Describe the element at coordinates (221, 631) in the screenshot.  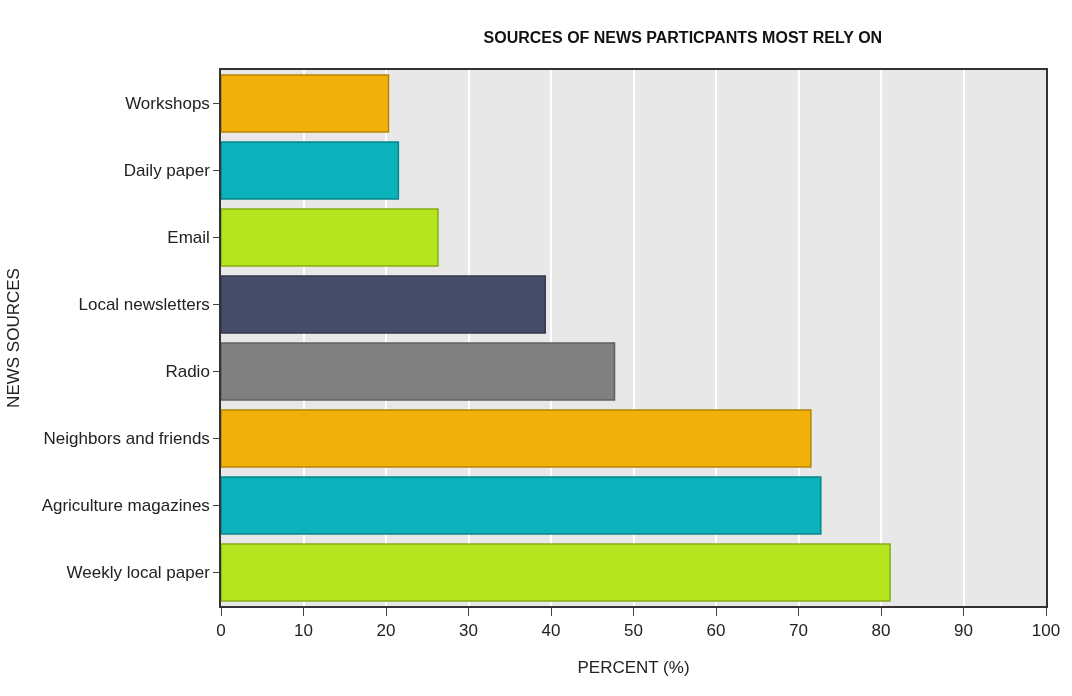
I see `x-tick-label: 0` at that location.